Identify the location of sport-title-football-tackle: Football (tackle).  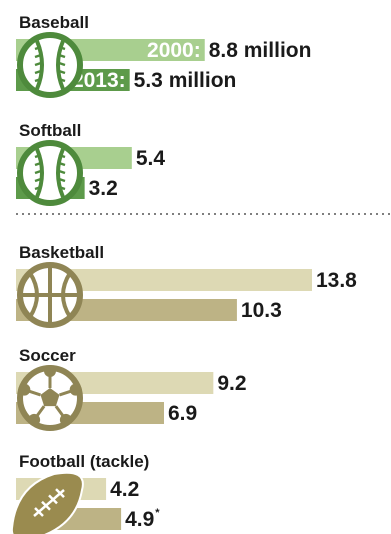
(84, 461).